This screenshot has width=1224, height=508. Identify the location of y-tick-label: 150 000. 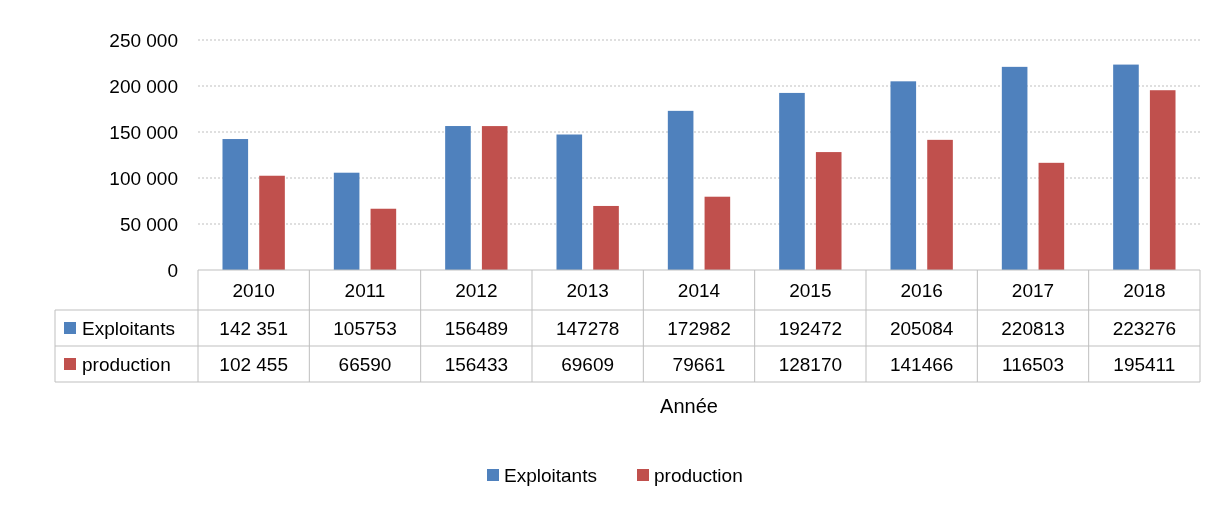
(143, 132).